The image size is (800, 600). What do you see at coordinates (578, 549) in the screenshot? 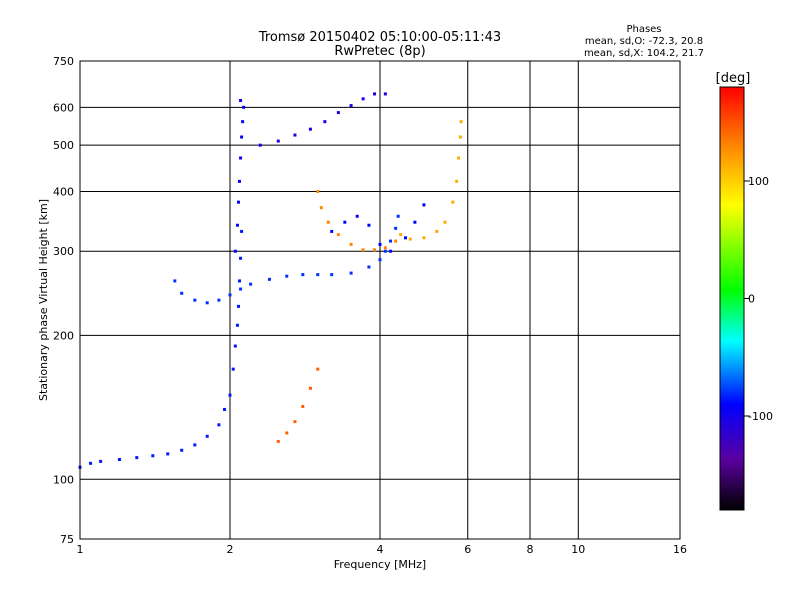
I see `x-tick-label: 10` at bounding box center [578, 549].